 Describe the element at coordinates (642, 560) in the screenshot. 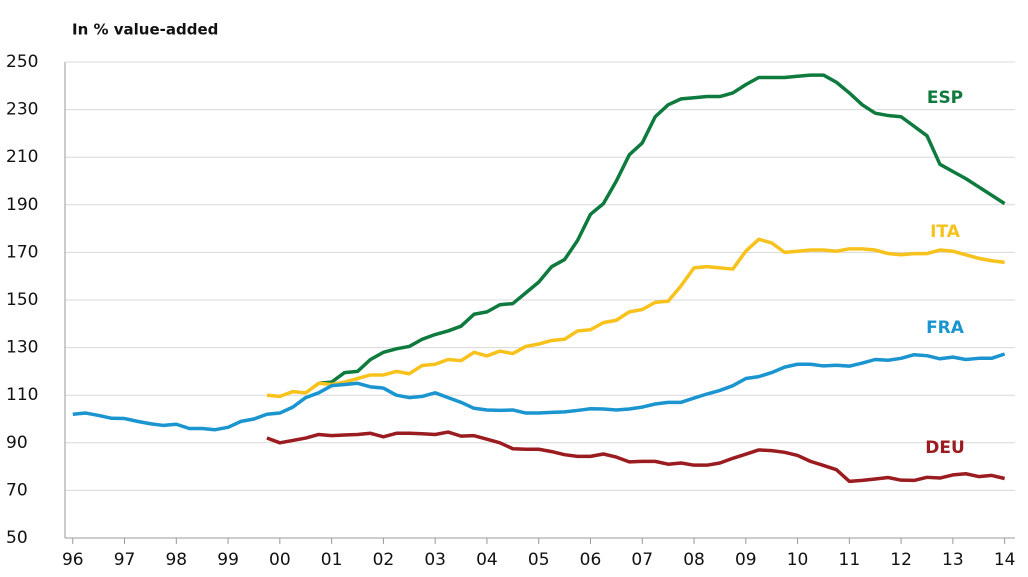

I see `x-tick-label: 07` at that location.